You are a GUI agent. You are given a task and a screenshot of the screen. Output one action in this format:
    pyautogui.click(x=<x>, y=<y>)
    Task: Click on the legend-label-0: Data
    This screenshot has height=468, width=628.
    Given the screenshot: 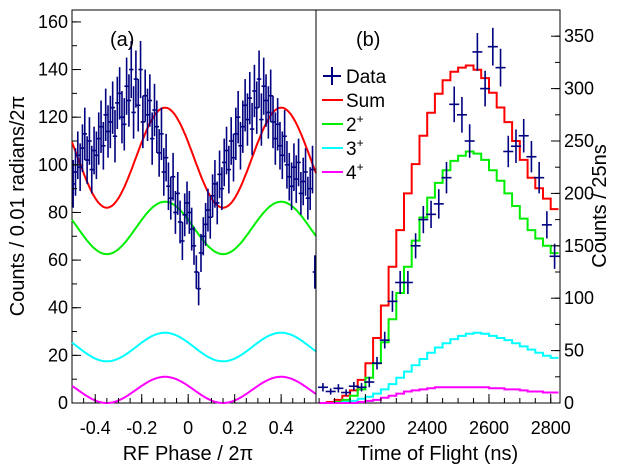 What is the action you would take?
    pyautogui.click(x=366, y=77)
    